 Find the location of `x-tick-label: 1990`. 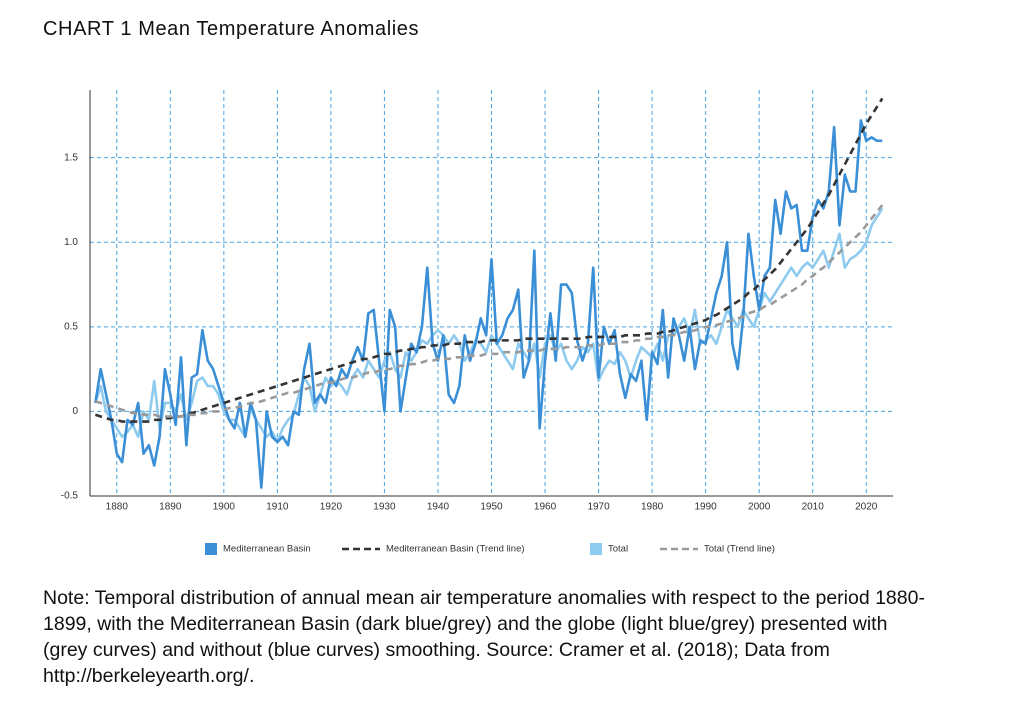

x-tick-label: 1990 is located at coordinates (706, 507).